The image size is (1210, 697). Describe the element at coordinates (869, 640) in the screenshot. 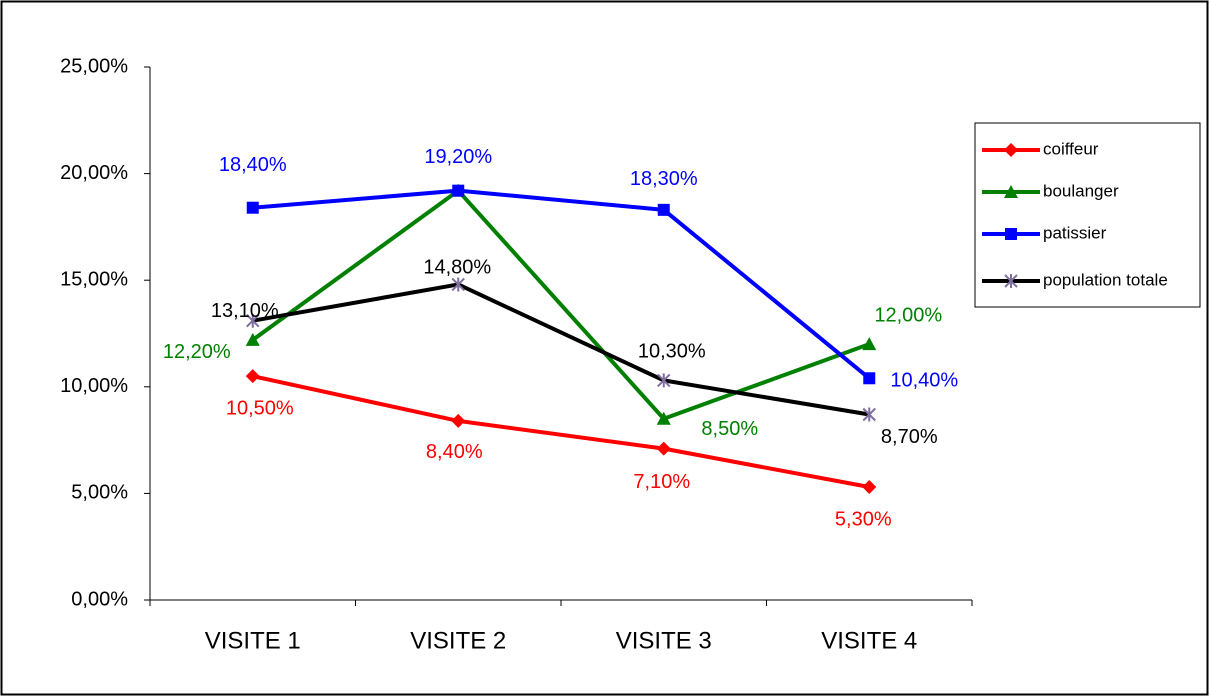

I see `x-tick-label: VISITE 4` at that location.